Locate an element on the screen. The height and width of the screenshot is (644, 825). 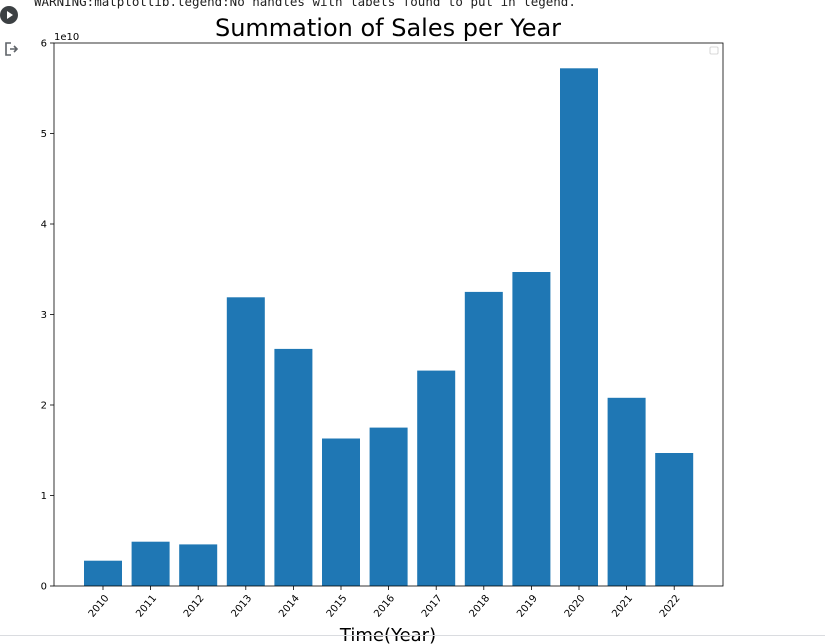
y-tick-label-1: 1 is located at coordinates (44, 496).